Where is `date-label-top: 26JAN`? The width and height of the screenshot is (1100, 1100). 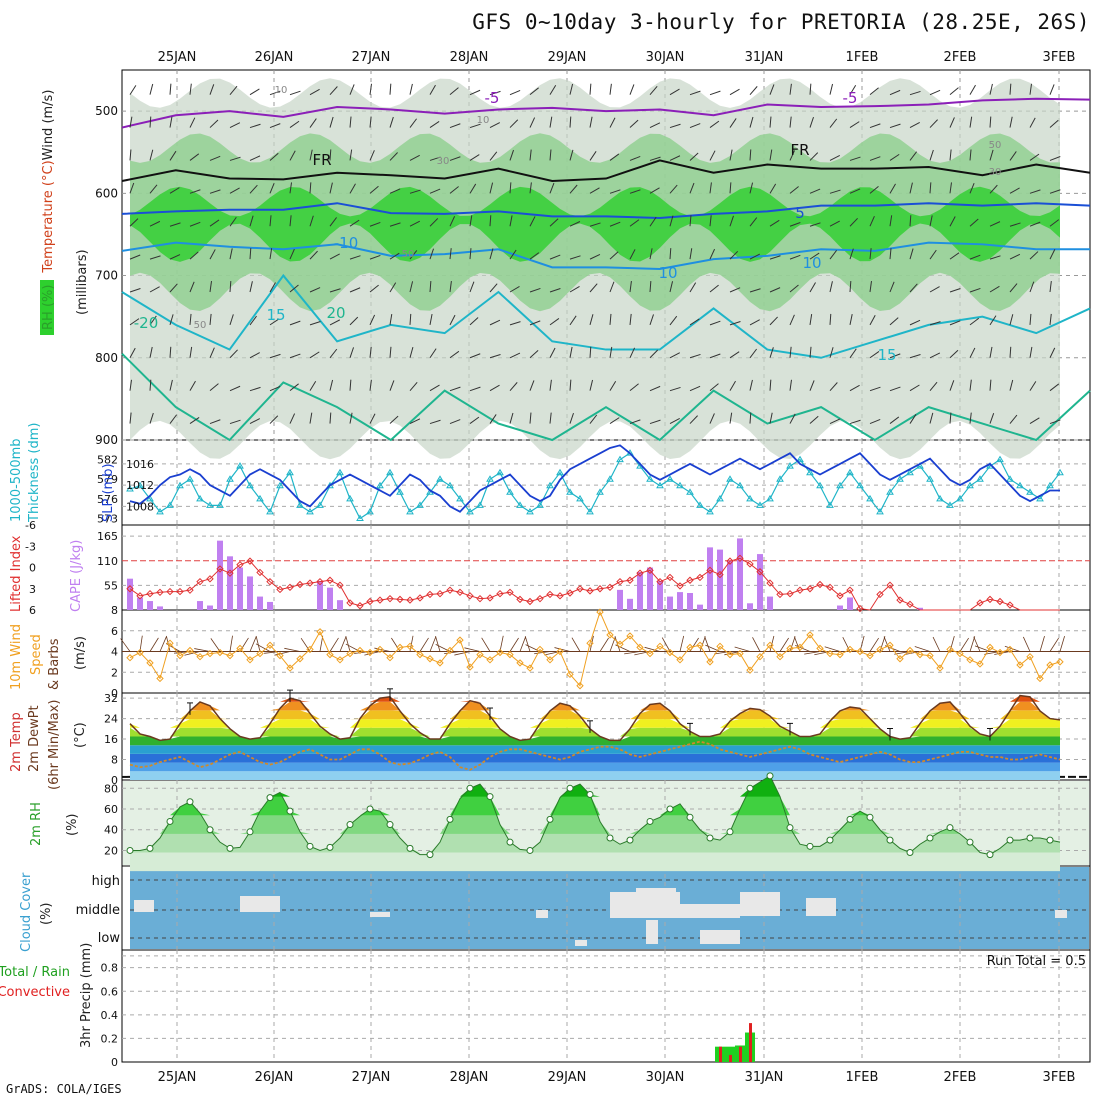
date-label-top: 26JAN is located at coordinates (274, 57).